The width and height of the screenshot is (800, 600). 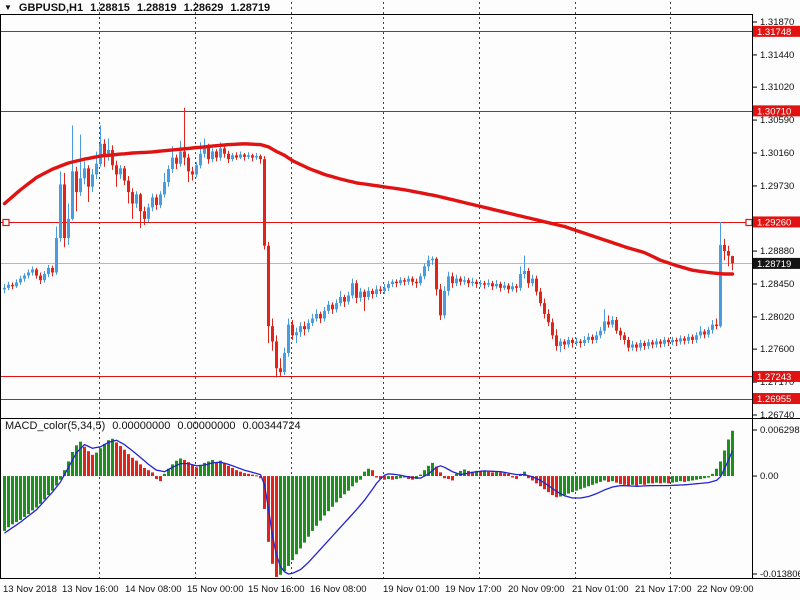 What do you see at coordinates (777, 186) in the screenshot?
I see `price-tick-label: 1.29730` at bounding box center [777, 186].